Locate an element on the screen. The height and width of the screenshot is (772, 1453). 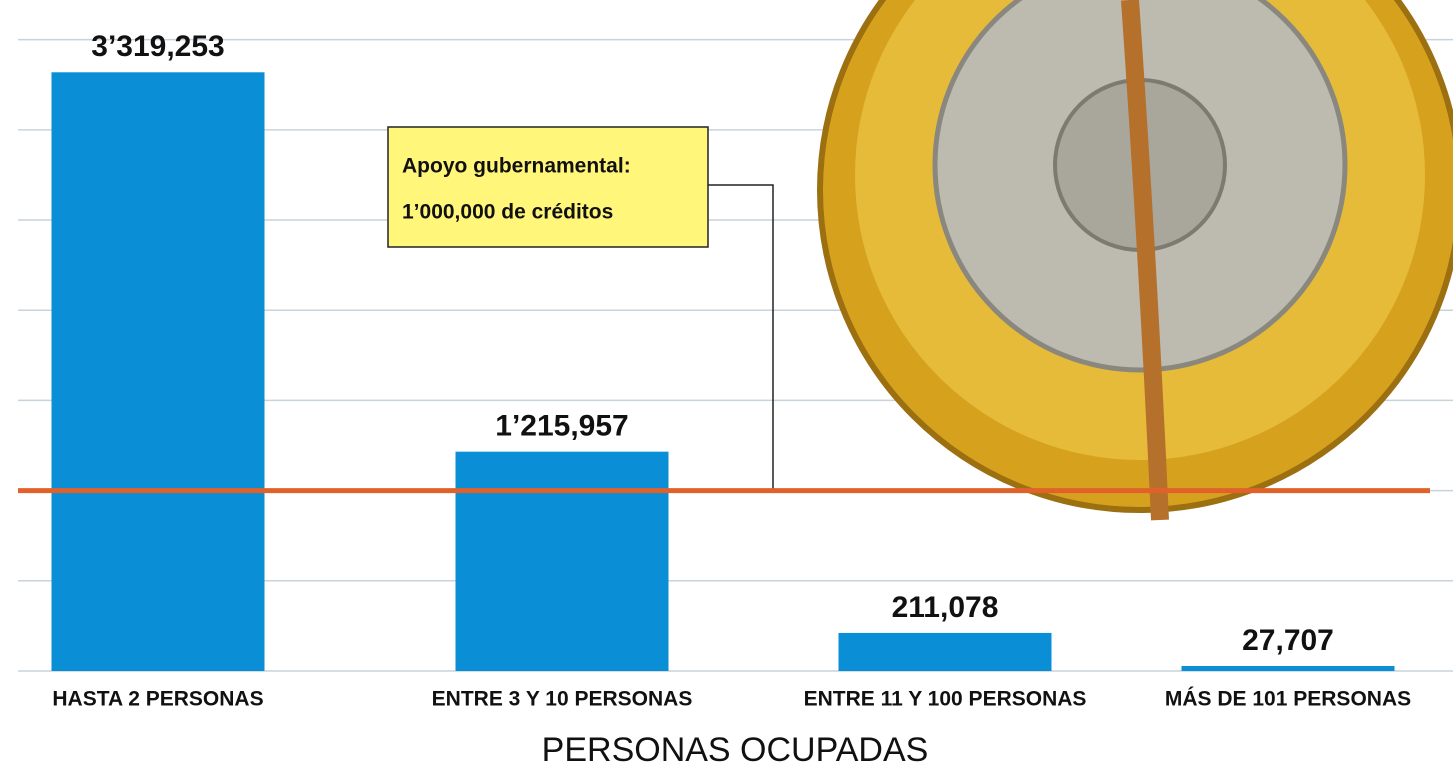
value-label: 1’215,957 is located at coordinates (561, 426).